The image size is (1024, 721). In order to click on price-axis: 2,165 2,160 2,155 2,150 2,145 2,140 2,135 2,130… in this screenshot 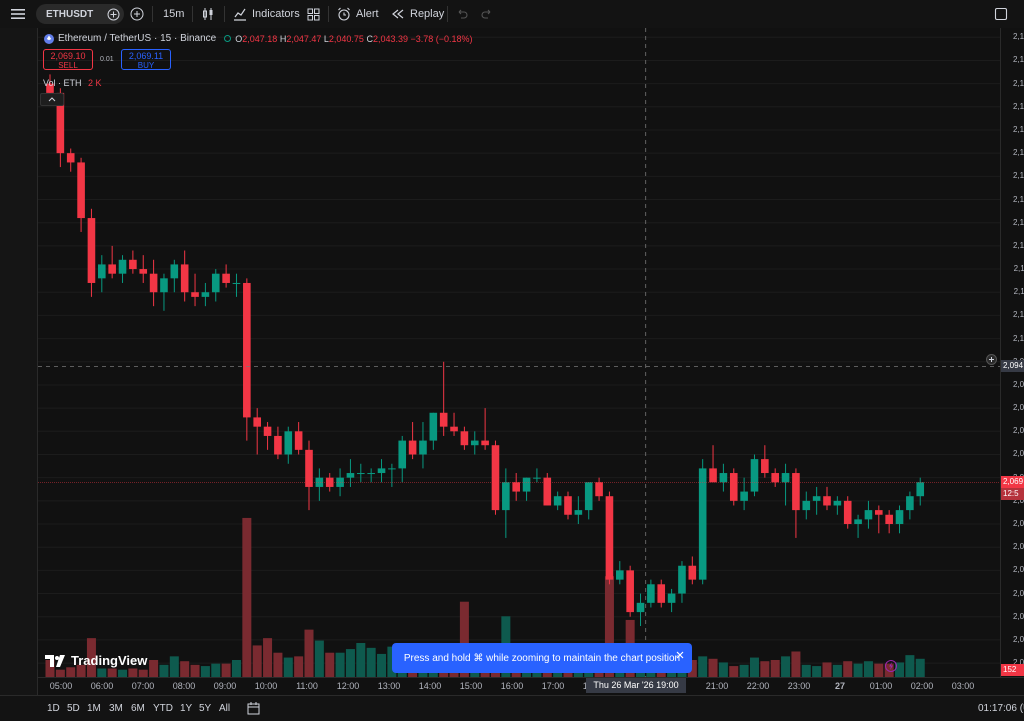, I will do `click(1012, 352)`.